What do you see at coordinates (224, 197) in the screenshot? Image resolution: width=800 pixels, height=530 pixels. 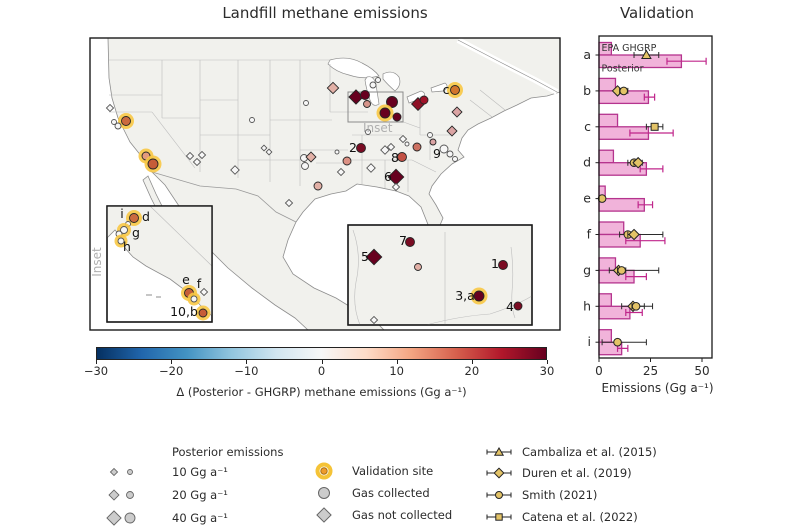 I see `mexico-border` at bounding box center [224, 197].